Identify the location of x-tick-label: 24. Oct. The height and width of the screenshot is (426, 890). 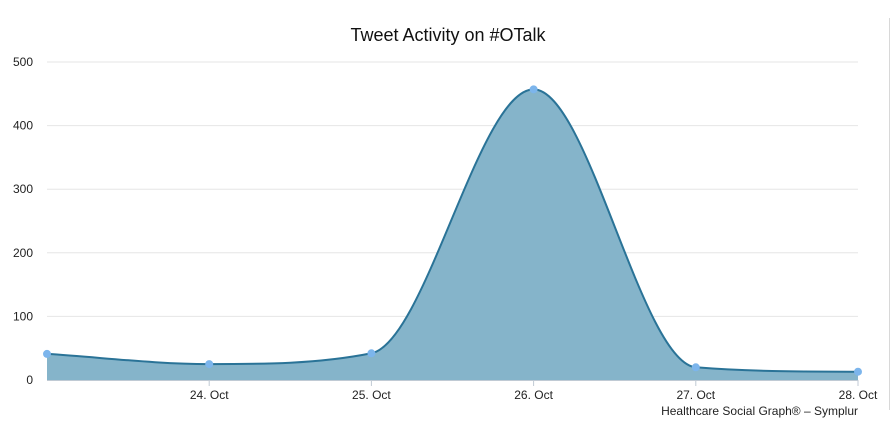
(209, 395).